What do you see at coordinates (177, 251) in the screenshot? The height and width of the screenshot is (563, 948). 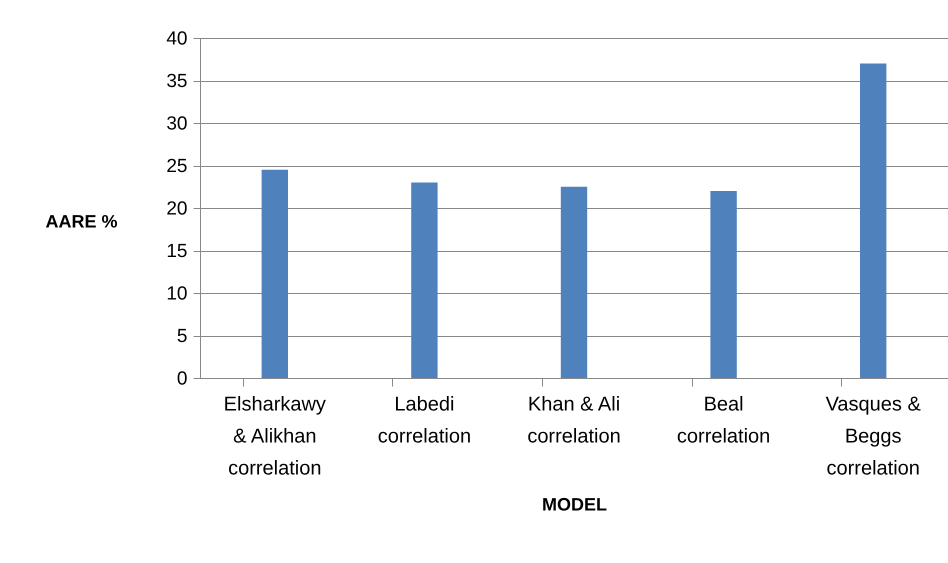 I see `y-tick-label: 15` at bounding box center [177, 251].